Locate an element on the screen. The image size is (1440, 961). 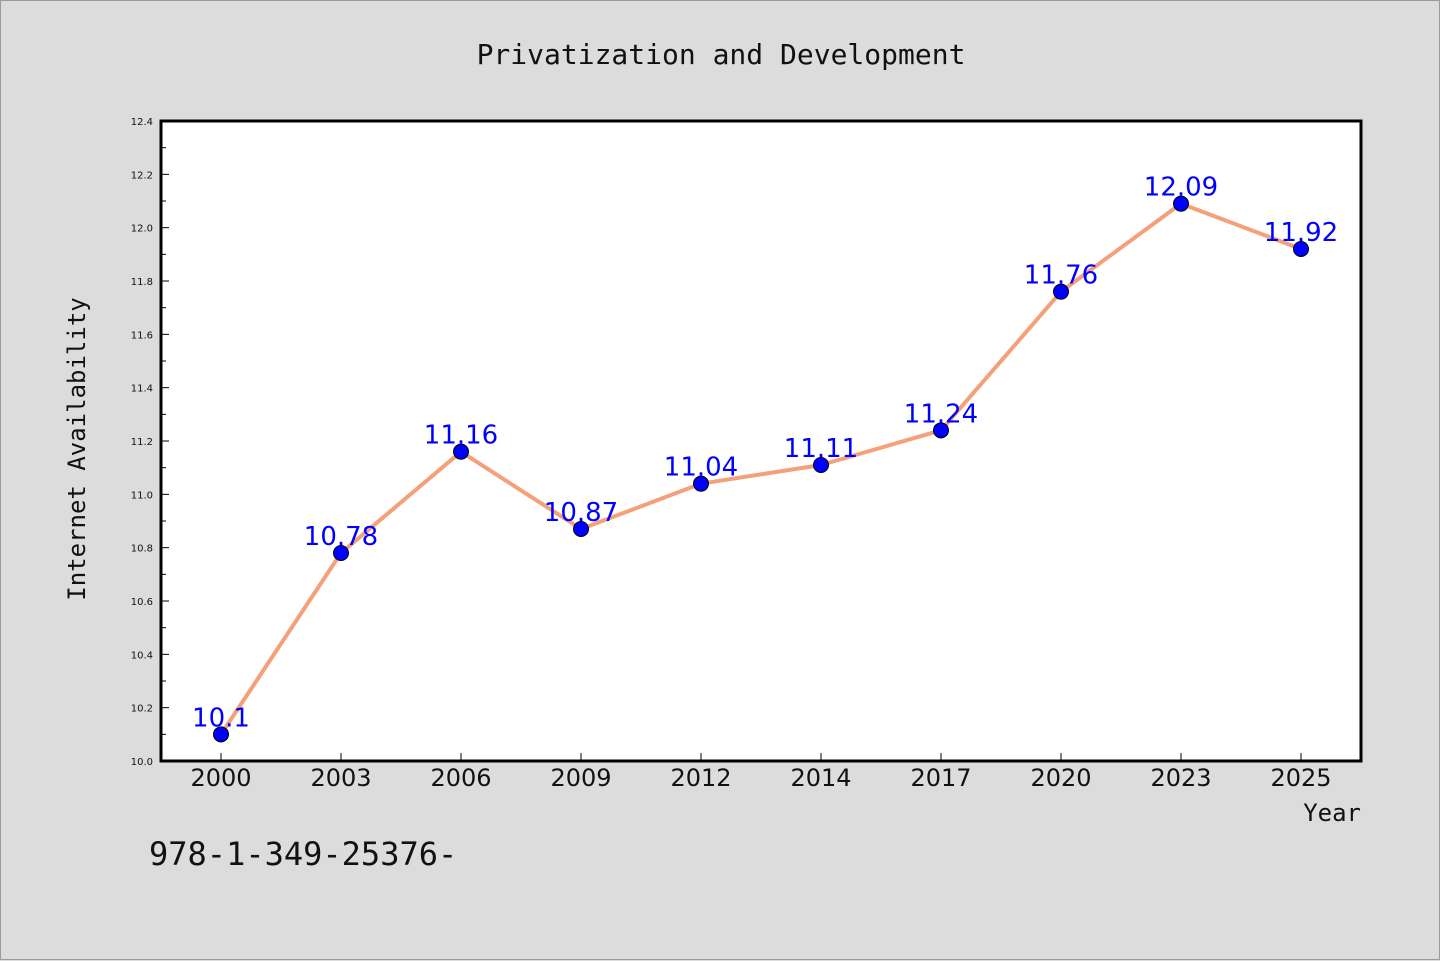
data-label: 11.24 is located at coordinates (941, 414).